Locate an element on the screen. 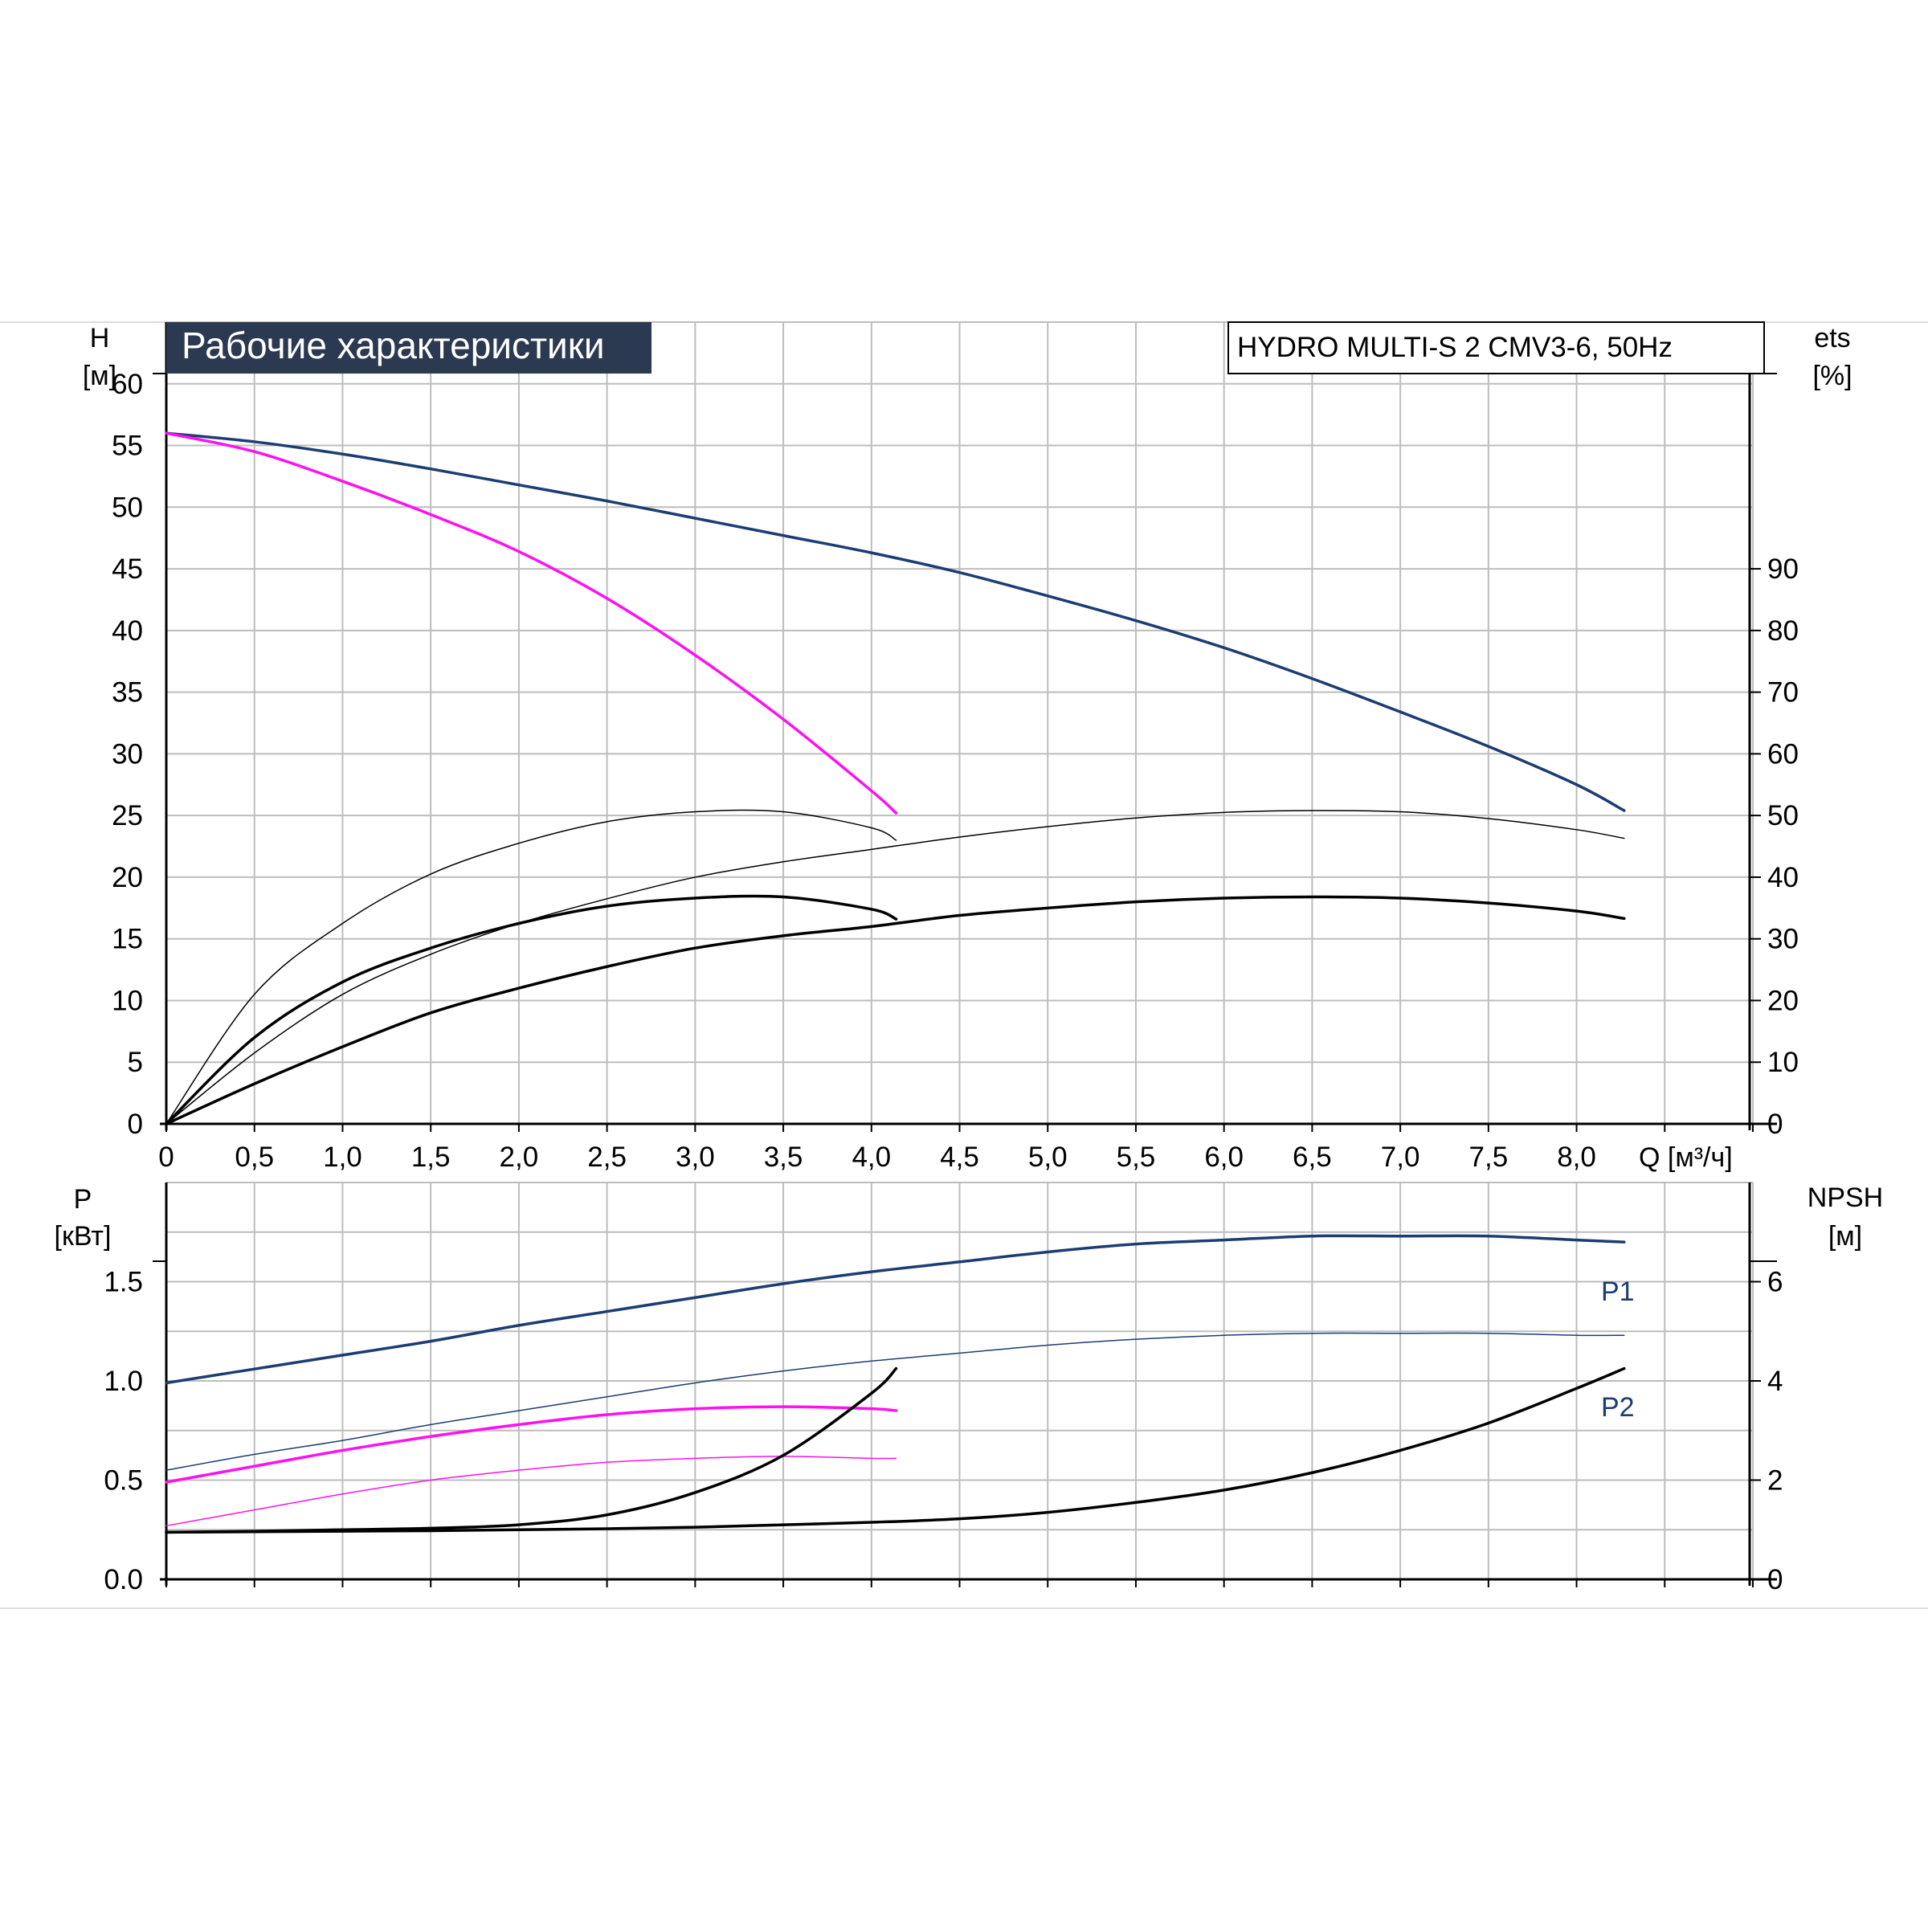  lower-series-p1 is located at coordinates (895, 1310).